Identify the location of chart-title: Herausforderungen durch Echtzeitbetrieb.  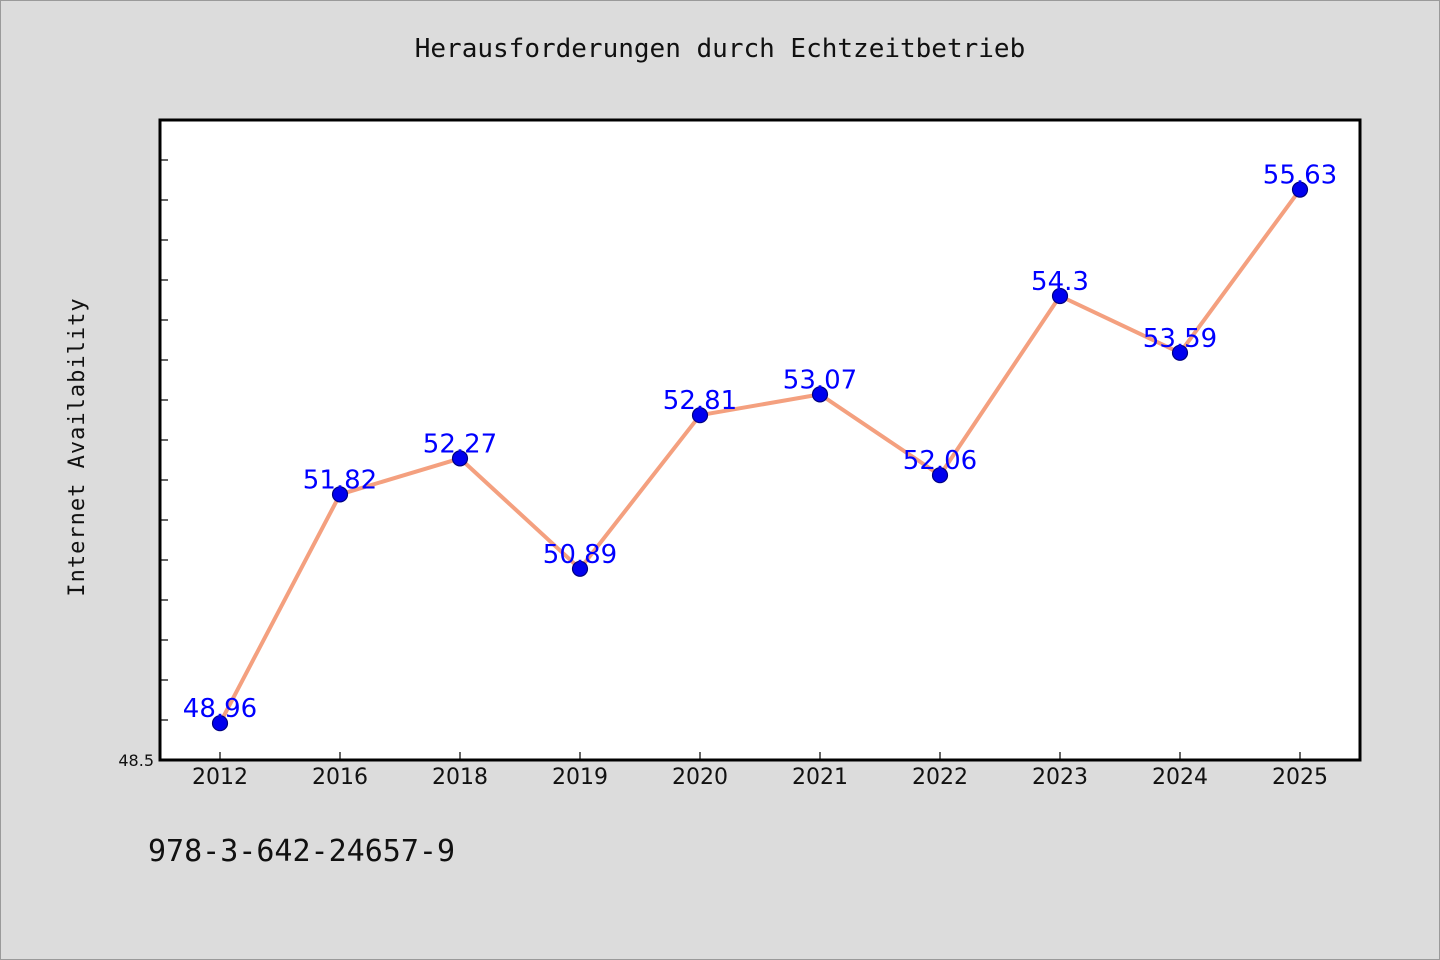
(720, 49).